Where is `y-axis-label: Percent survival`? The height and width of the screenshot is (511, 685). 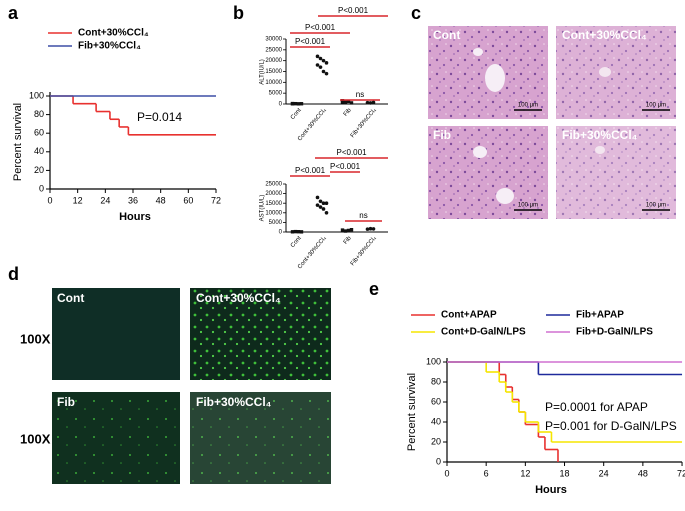 y-axis-label: Percent survival is located at coordinates (18, 142).